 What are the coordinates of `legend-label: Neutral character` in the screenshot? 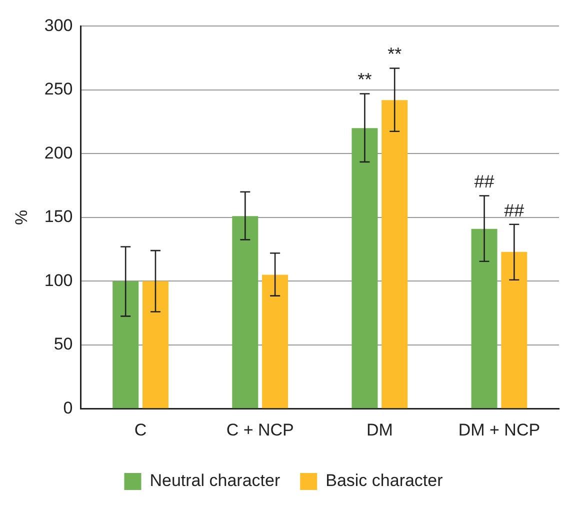 It's located at (215, 480).